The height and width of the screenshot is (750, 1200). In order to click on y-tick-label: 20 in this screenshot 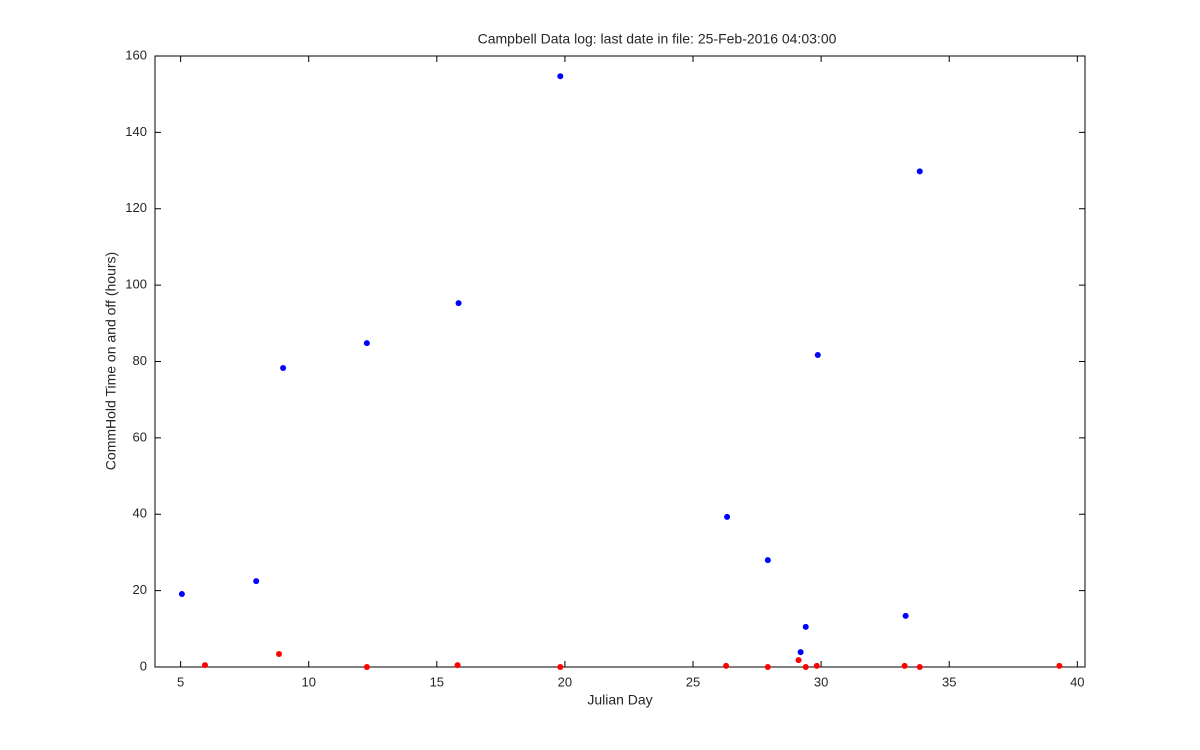, I will do `click(140, 589)`.